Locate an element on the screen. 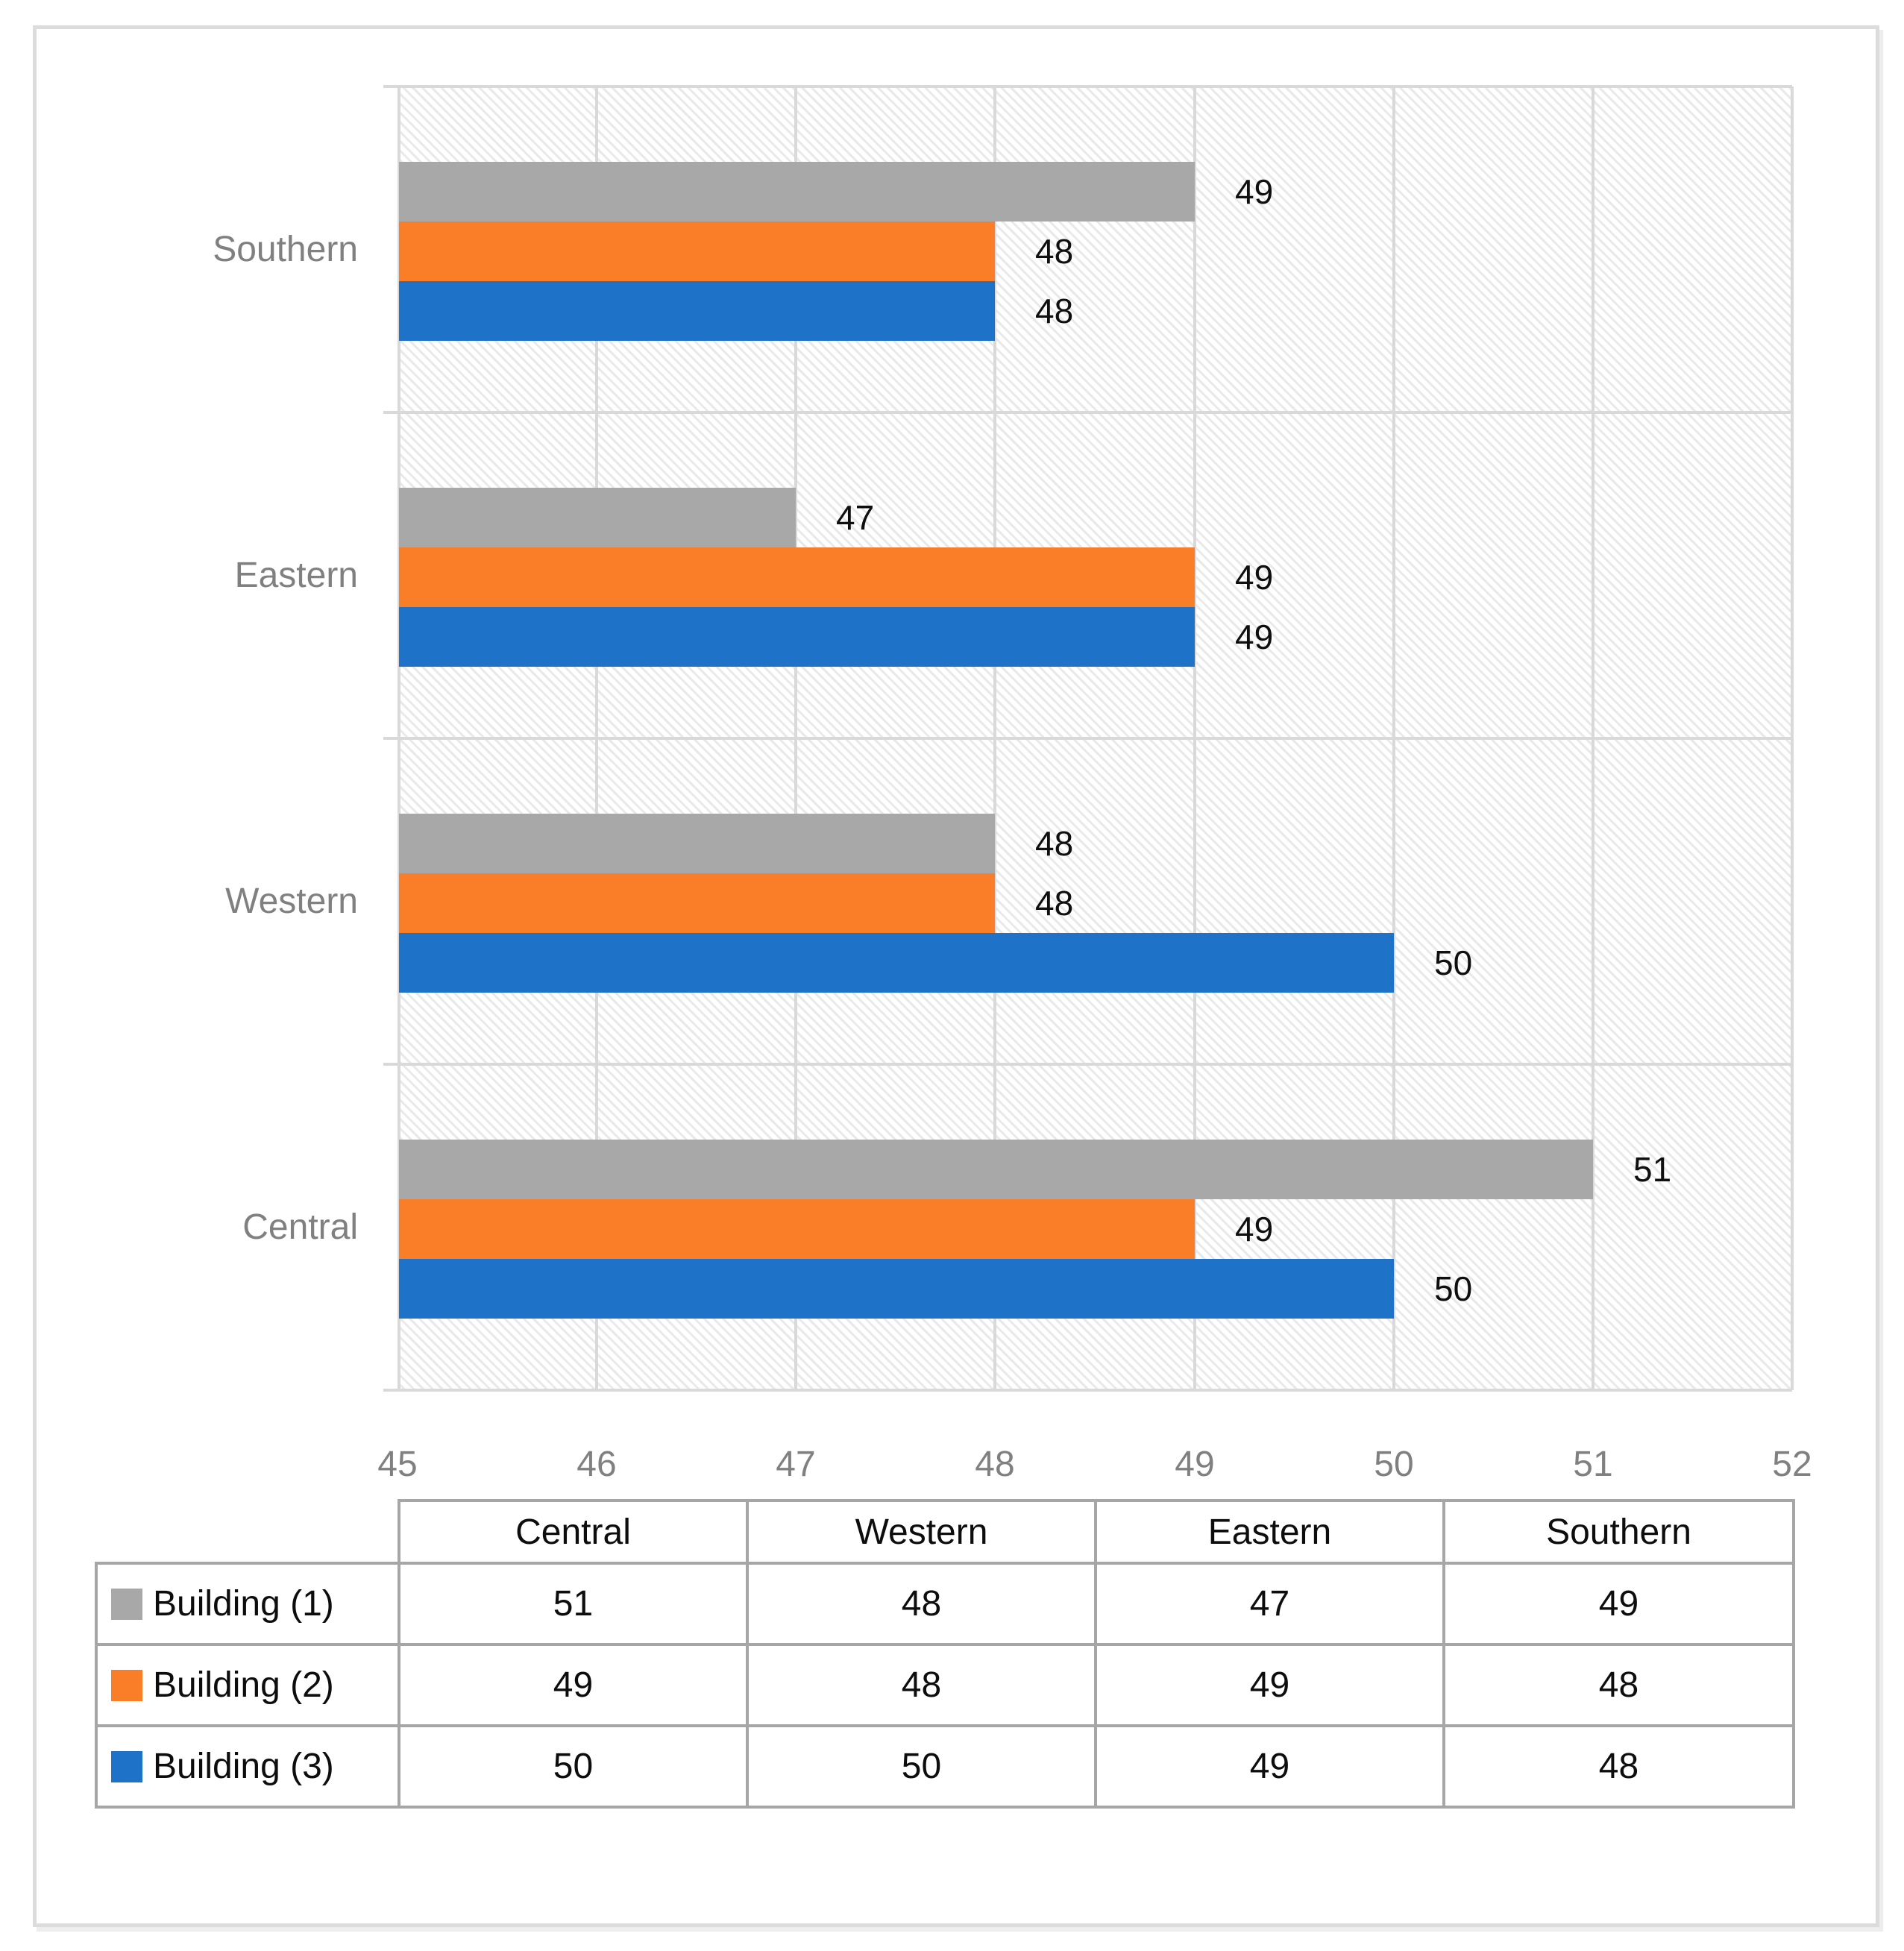 The width and height of the screenshot is (1904, 1951). bar-building-3--western is located at coordinates (896, 963).